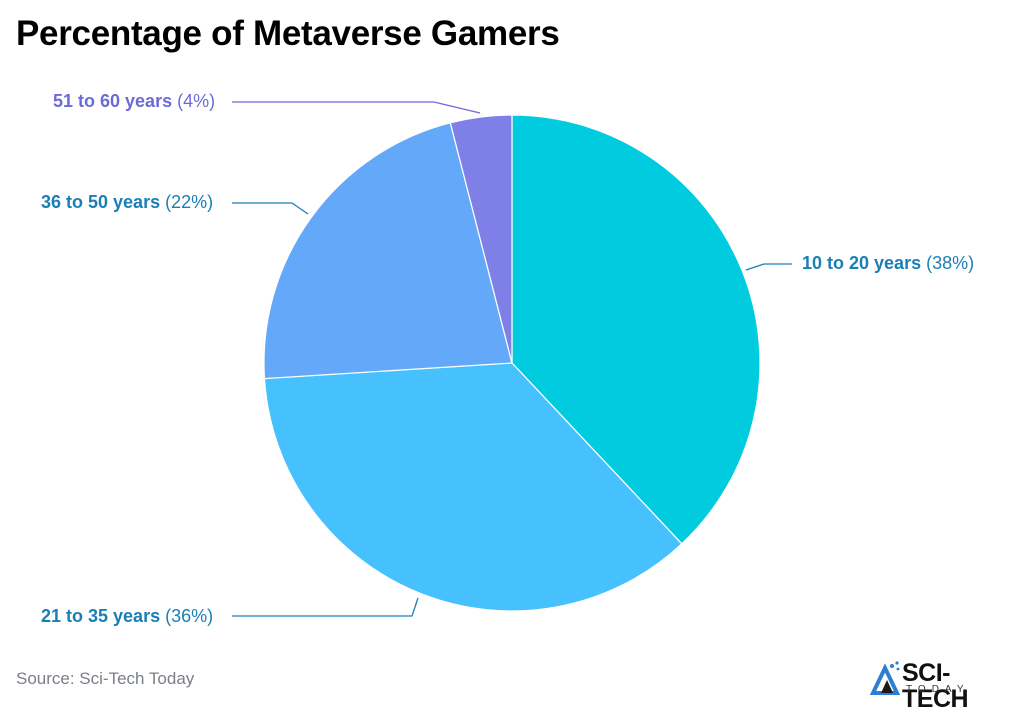 Image resolution: width=1023 pixels, height=713 pixels. What do you see at coordinates (950, 263) in the screenshot?
I see `label-percent: (38%)` at bounding box center [950, 263].